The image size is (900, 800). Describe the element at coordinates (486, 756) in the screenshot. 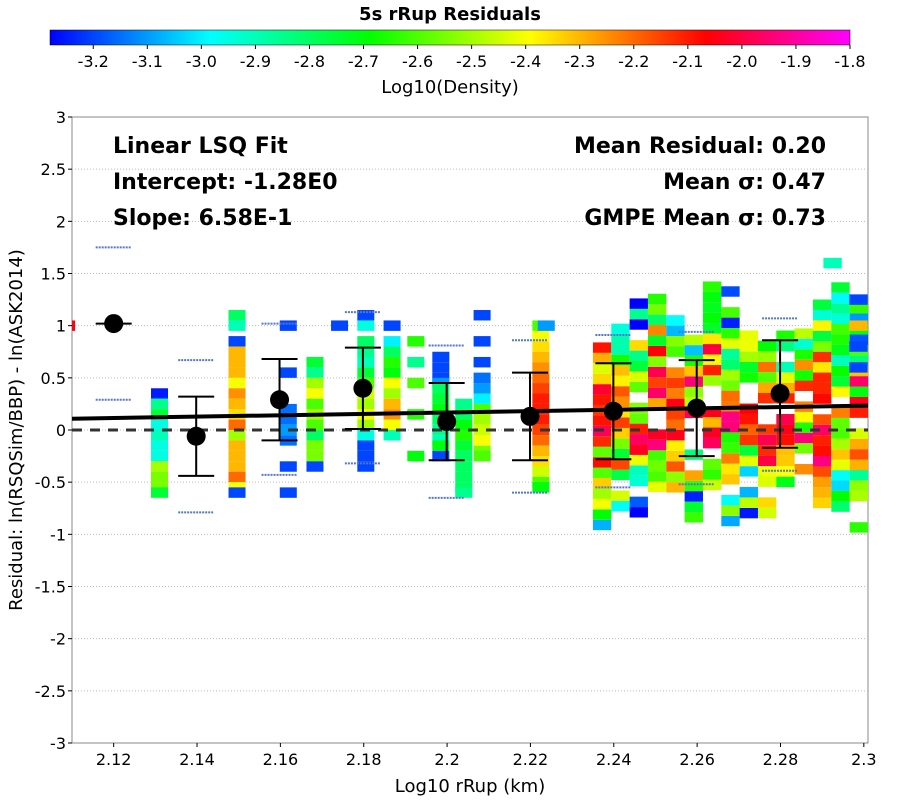

I see `x-axis-ticks: 2.12 2.14 2.16 2.18 2.2 2.22 2.24 2.26 2.28 2.3` at that location.